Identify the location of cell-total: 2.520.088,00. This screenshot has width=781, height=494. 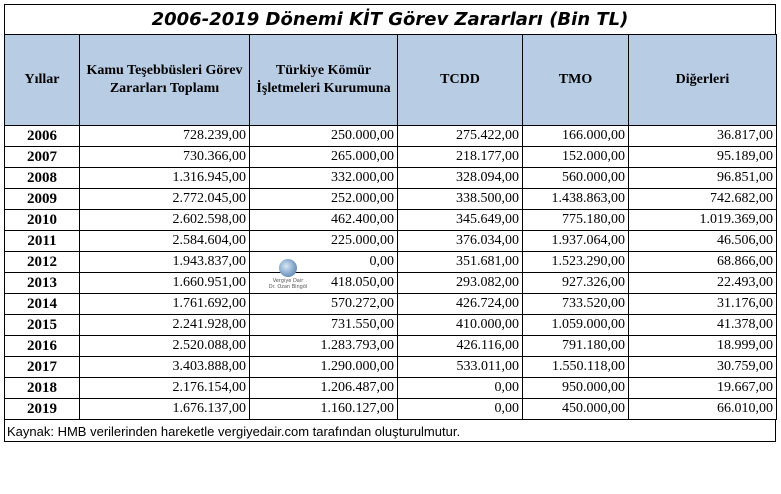
(164, 346).